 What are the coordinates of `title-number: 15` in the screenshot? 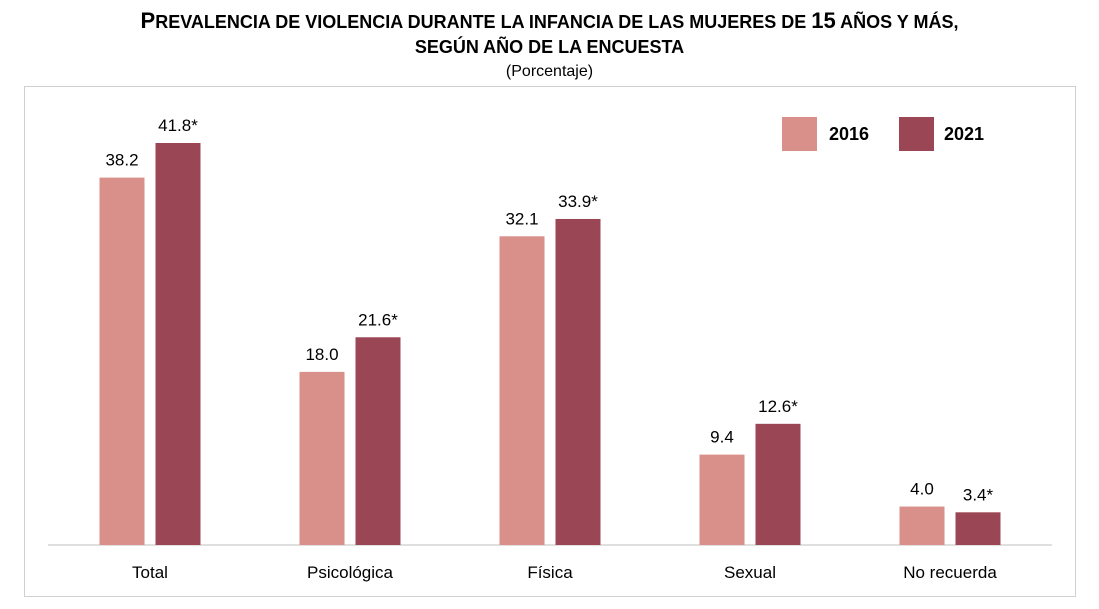 It's located at (823, 20).